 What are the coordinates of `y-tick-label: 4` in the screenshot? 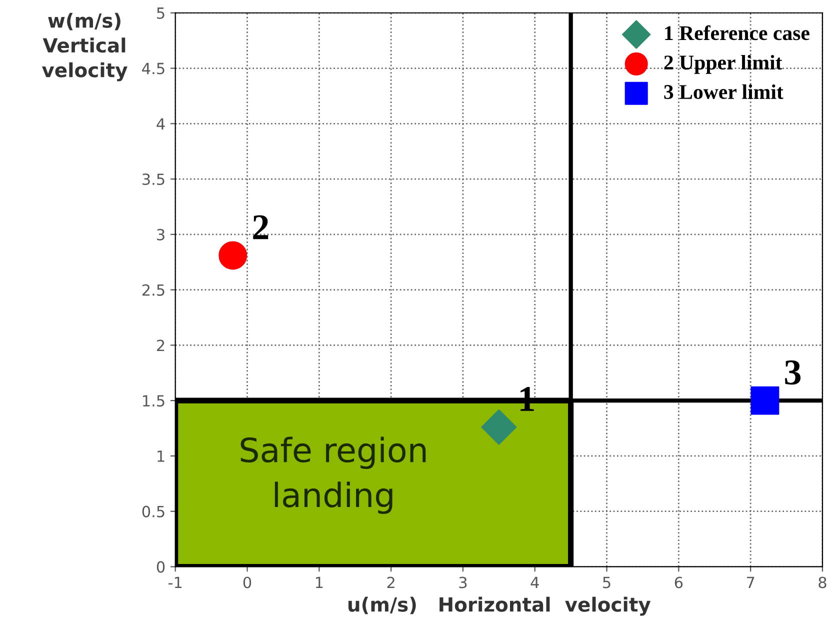 It's located at (160, 124).